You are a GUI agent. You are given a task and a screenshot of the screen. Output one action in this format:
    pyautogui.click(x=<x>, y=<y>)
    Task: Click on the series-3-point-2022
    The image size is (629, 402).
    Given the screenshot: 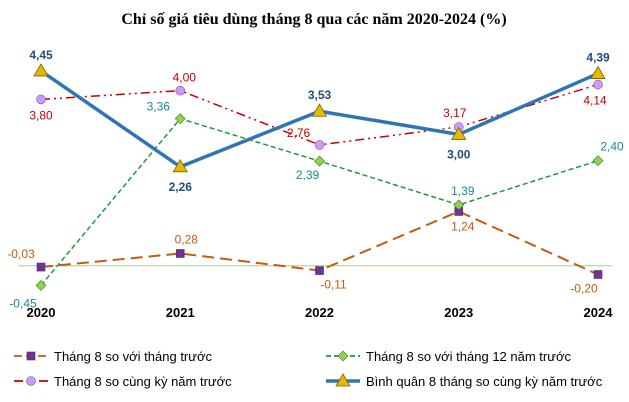 What is the action you would take?
    pyautogui.click(x=319, y=145)
    